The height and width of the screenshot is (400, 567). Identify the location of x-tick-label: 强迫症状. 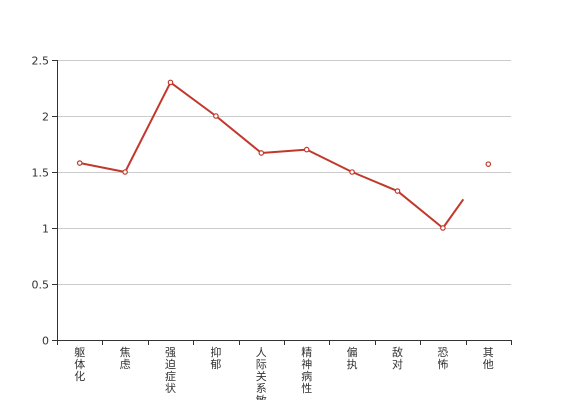
(170, 370).